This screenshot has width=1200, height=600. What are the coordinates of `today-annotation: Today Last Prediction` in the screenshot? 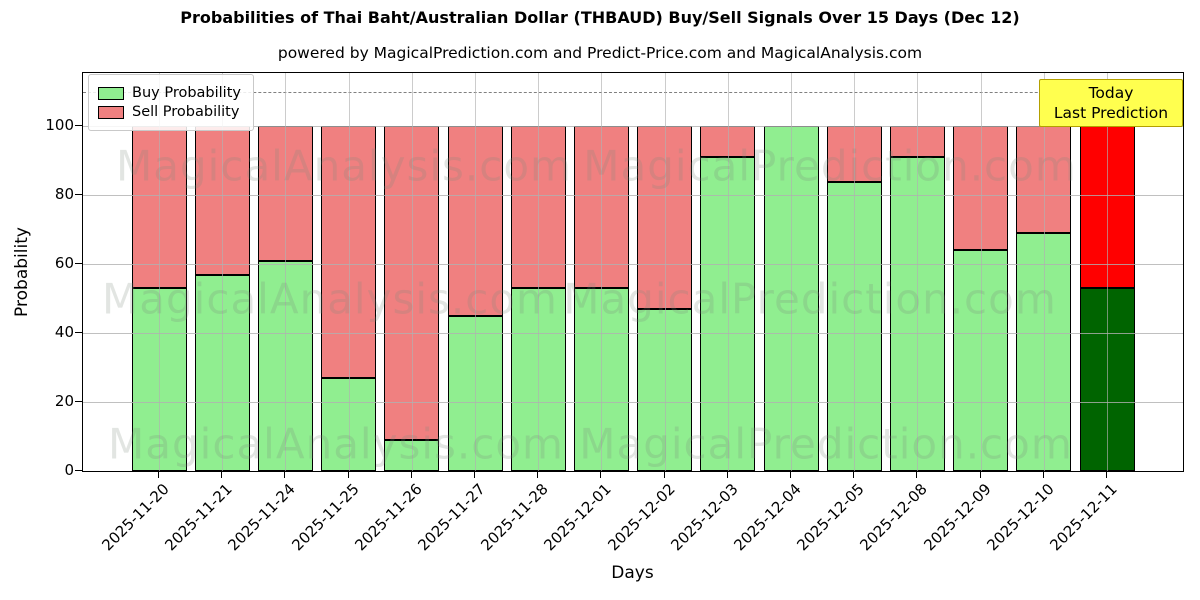 It's located at (1111, 103).